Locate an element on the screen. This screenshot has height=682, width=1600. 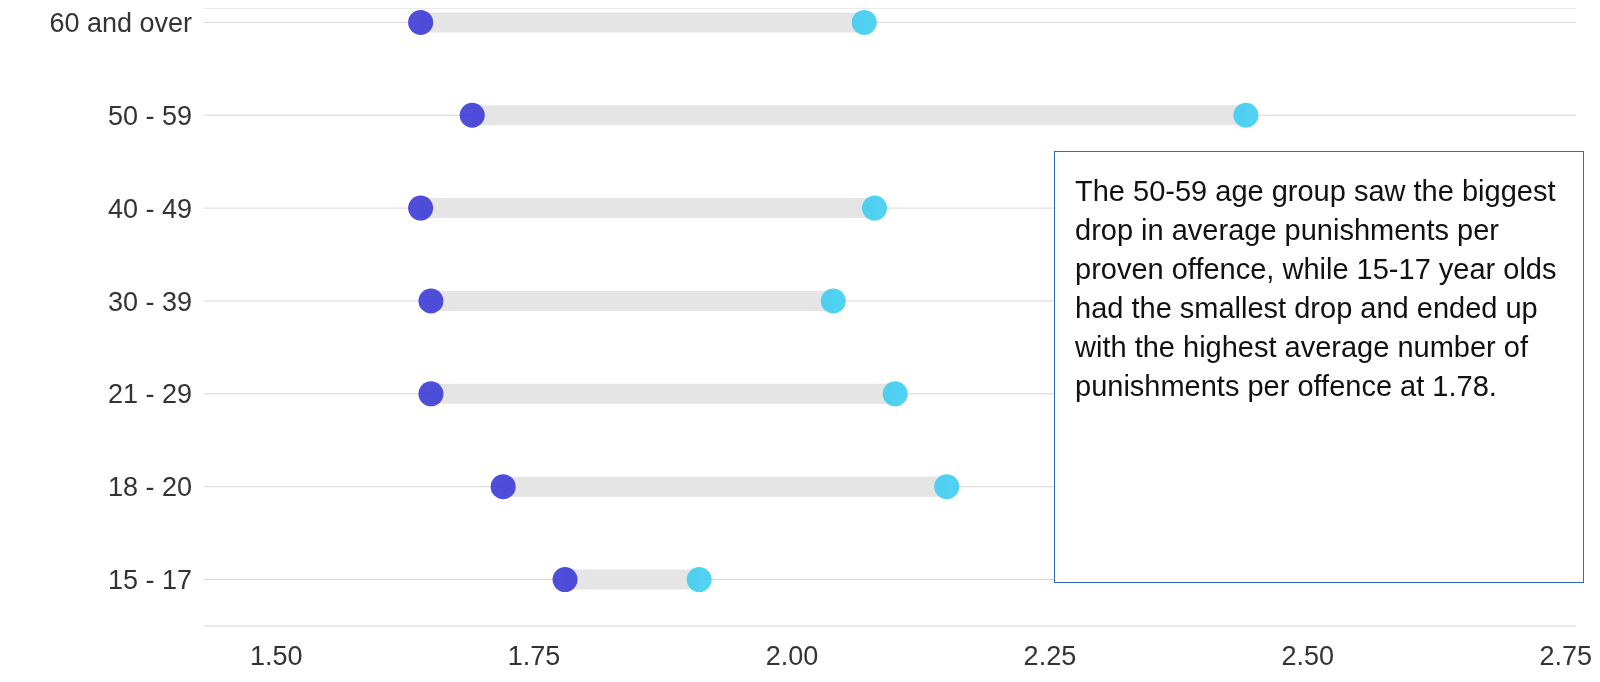
y-tick-label: 21 - 29 is located at coordinates (149, 394).